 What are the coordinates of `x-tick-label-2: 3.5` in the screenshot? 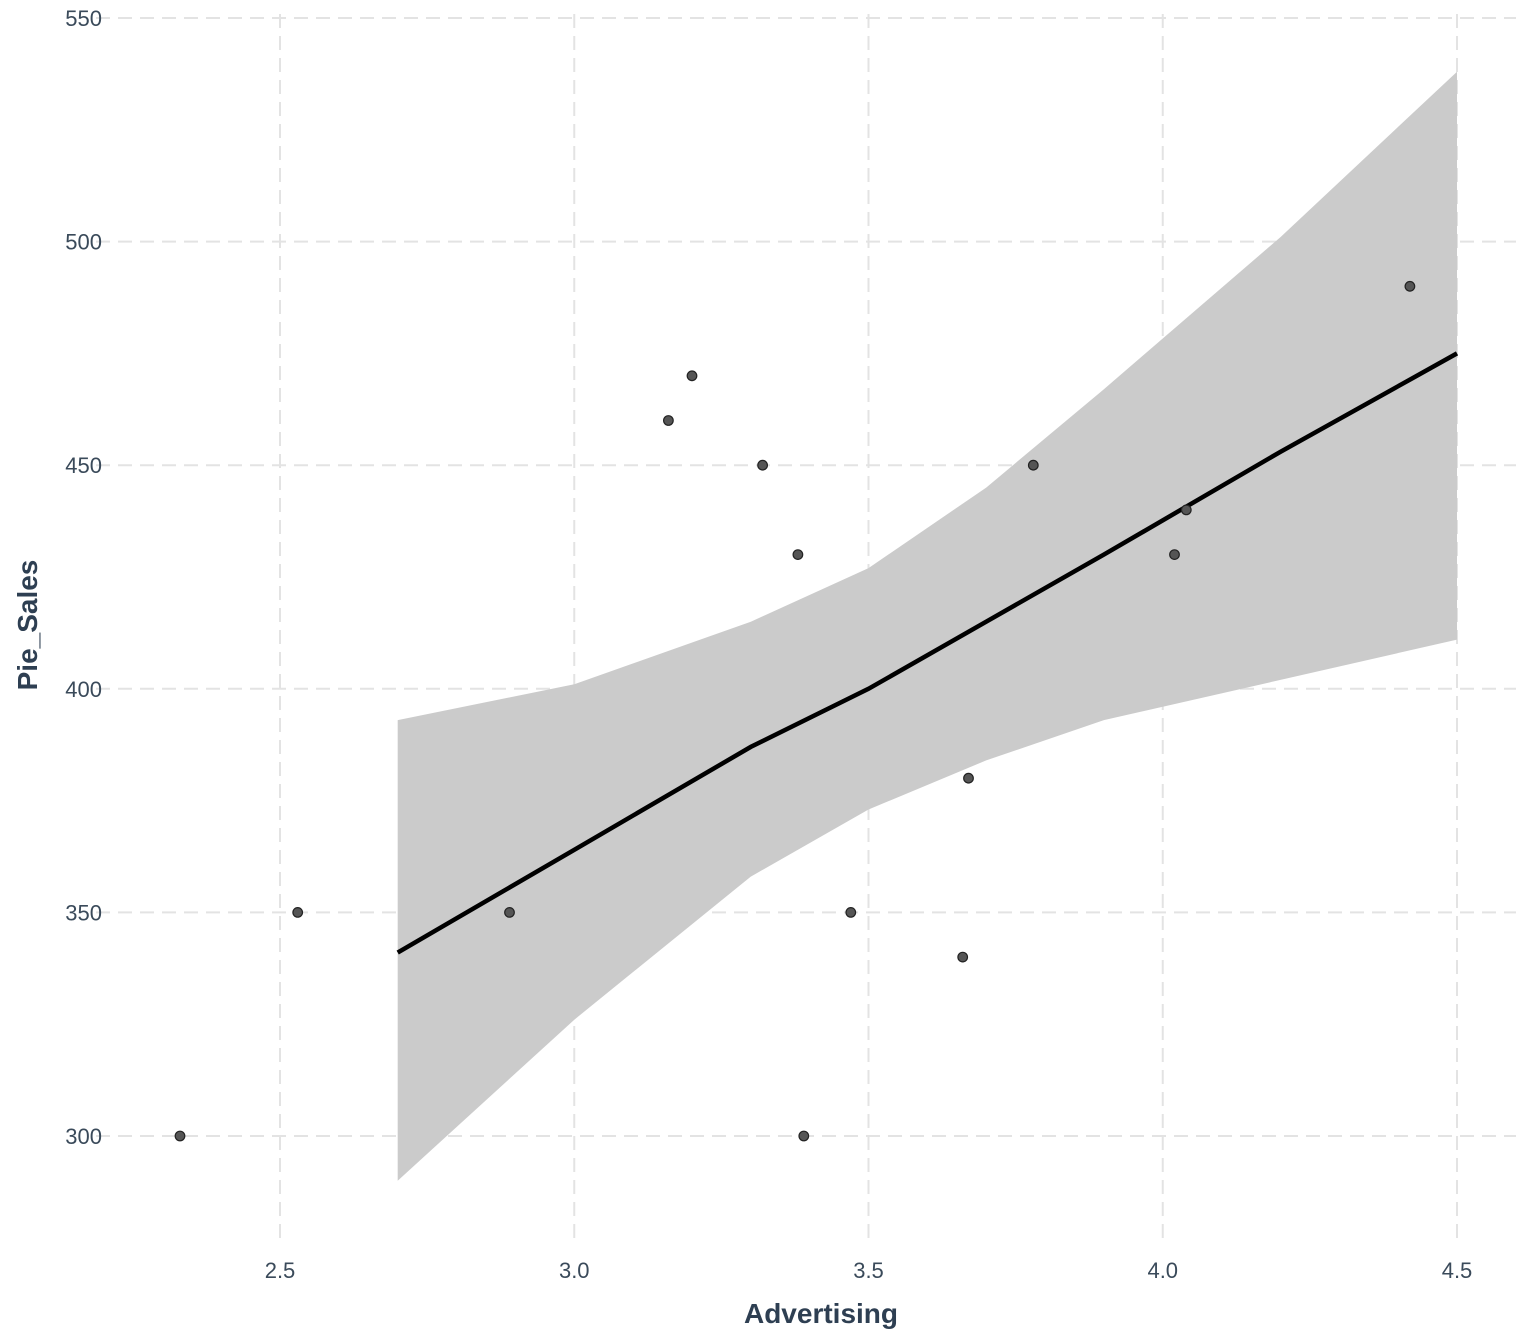 It's located at (868, 1270).